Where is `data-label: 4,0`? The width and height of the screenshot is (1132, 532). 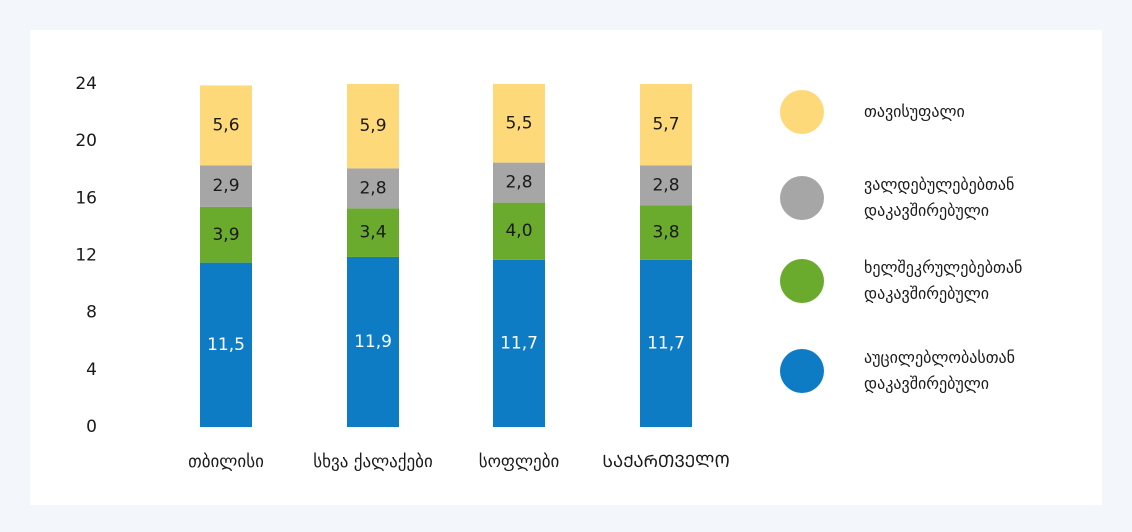
data-label: 4,0 is located at coordinates (518, 231).